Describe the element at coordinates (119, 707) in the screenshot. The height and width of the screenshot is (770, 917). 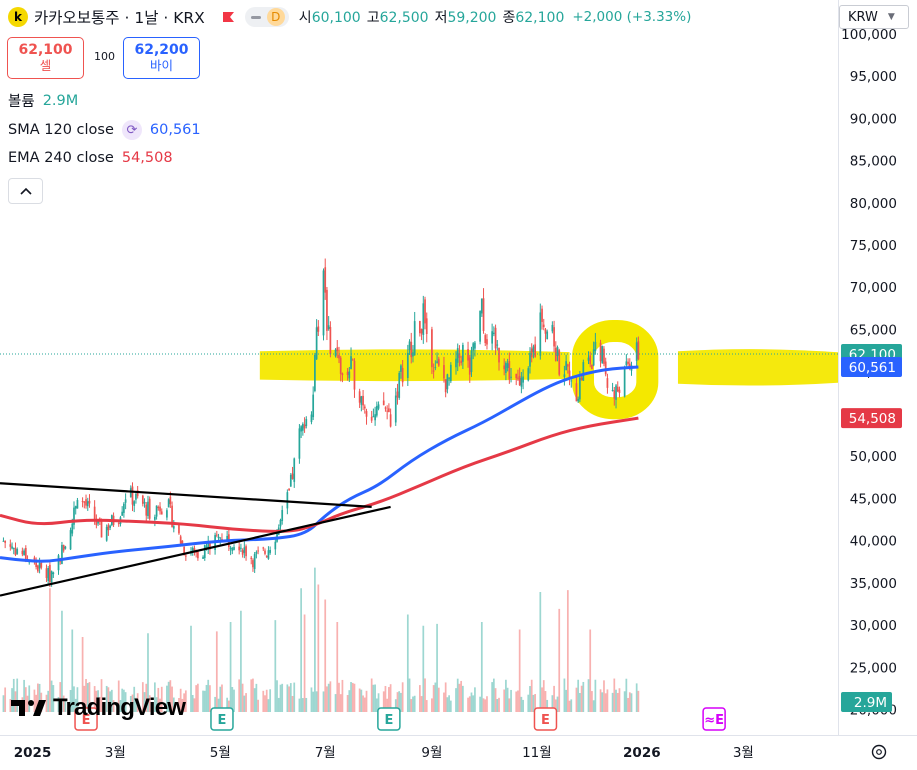
I see `tradingview-logo-text: TradingView` at that location.